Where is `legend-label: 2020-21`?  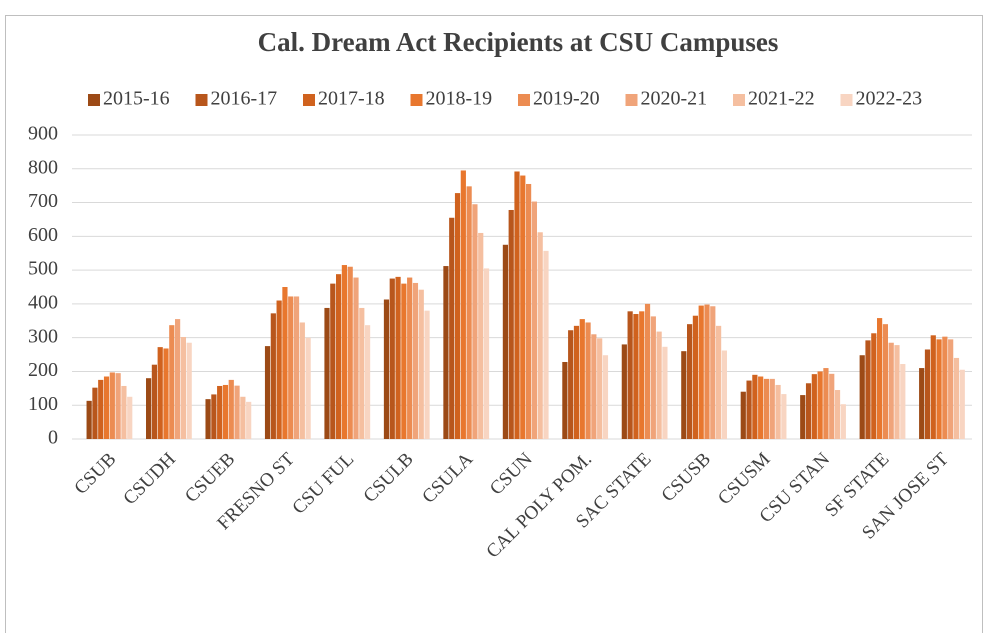
legend-label: 2020-21 is located at coordinates (674, 99).